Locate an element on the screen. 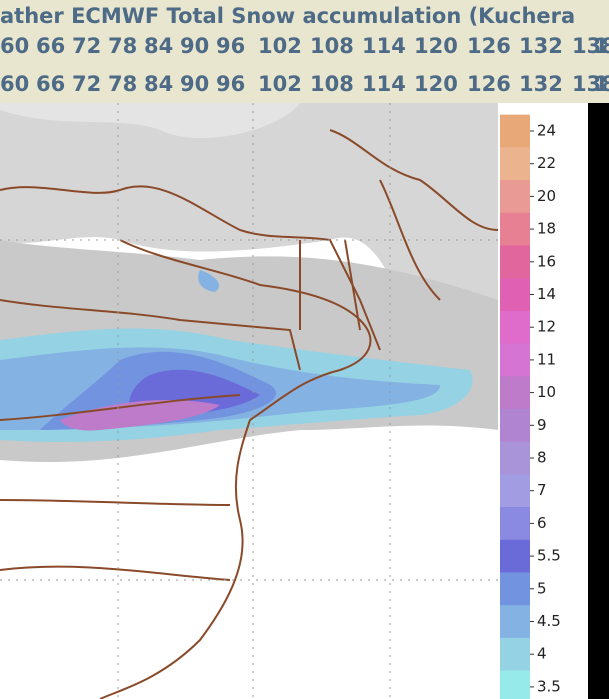  legend-label: 24 is located at coordinates (546, 131).